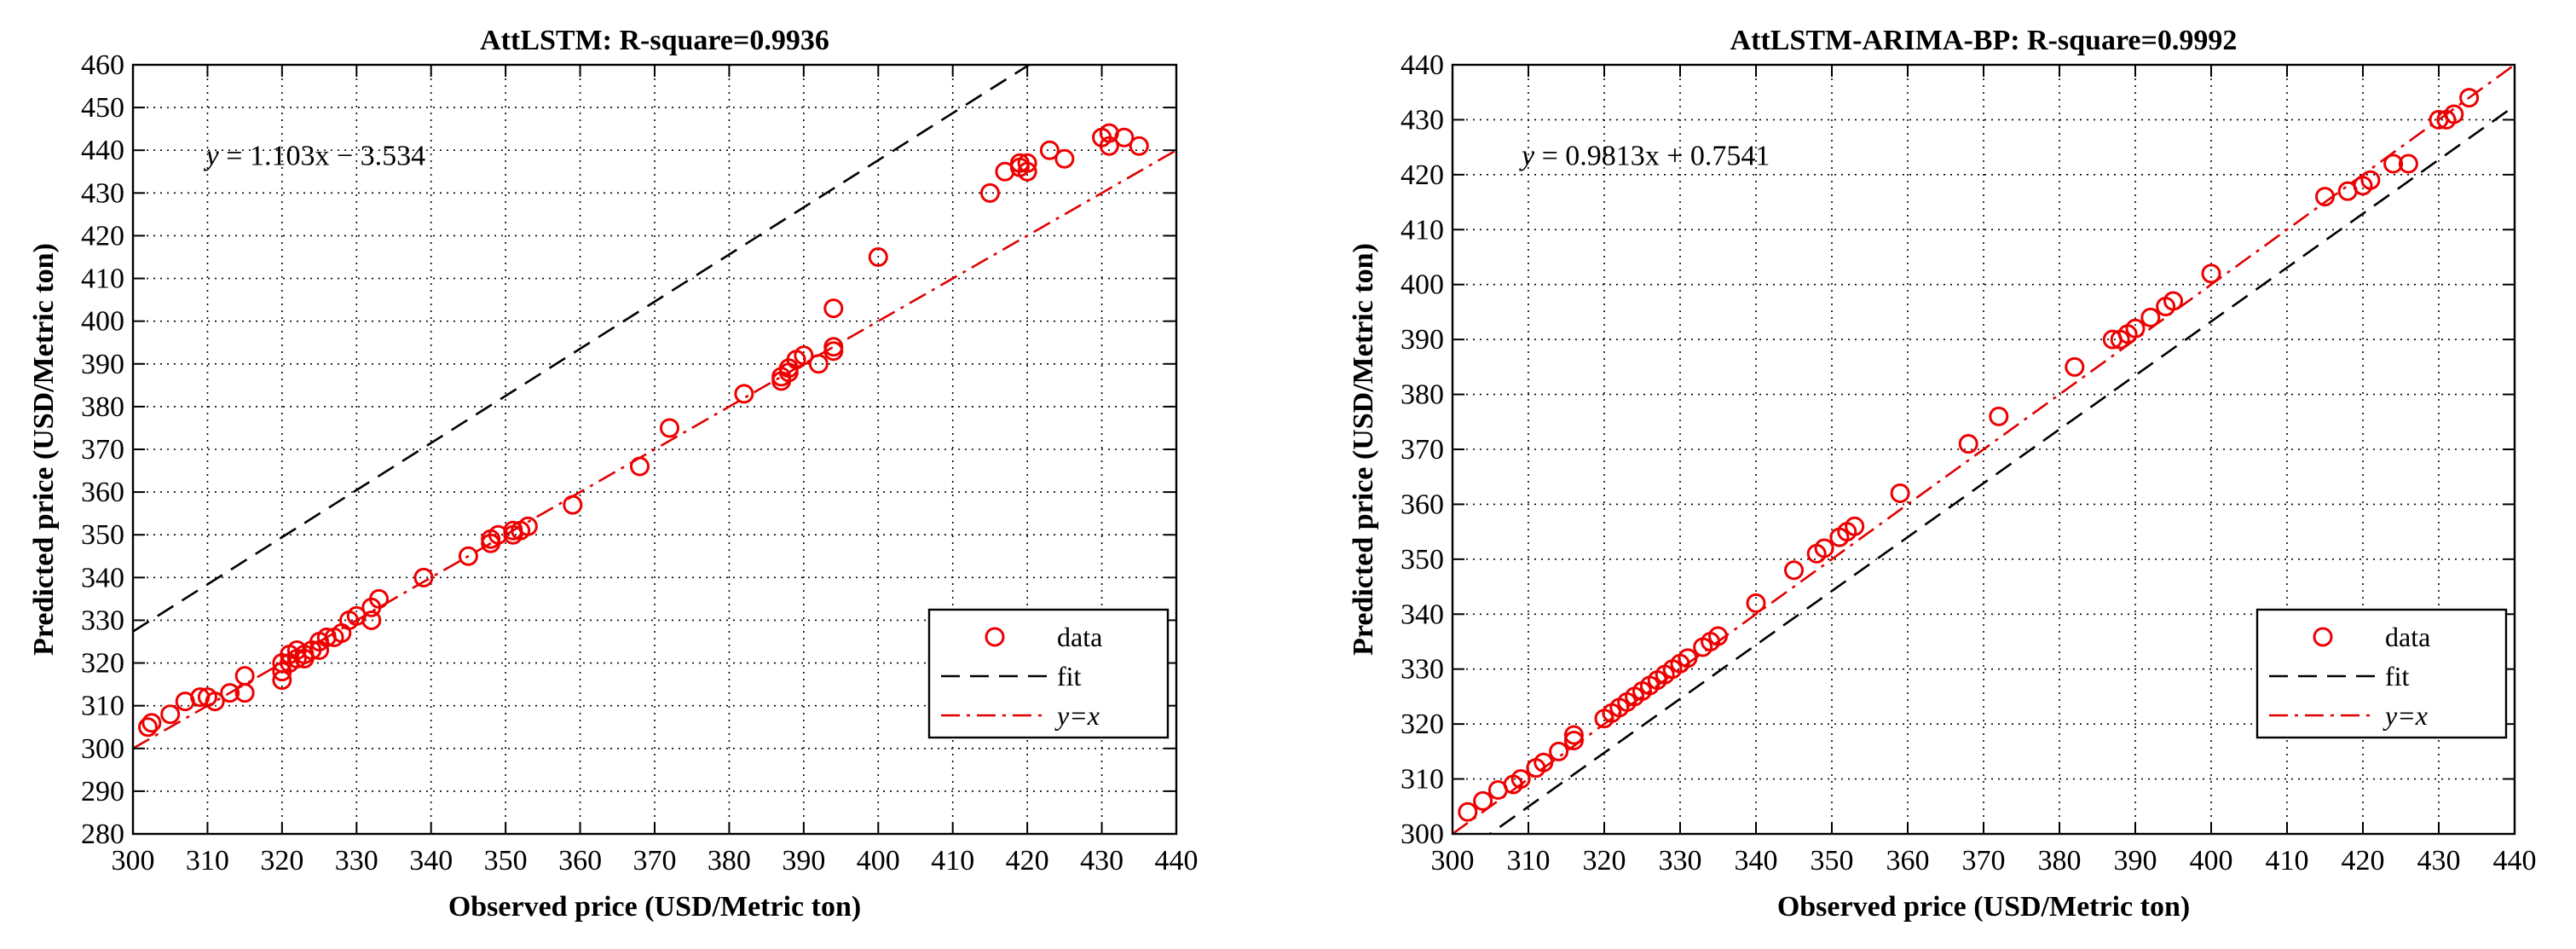  I want to click on legend: data fit y=x, so click(1048, 674).